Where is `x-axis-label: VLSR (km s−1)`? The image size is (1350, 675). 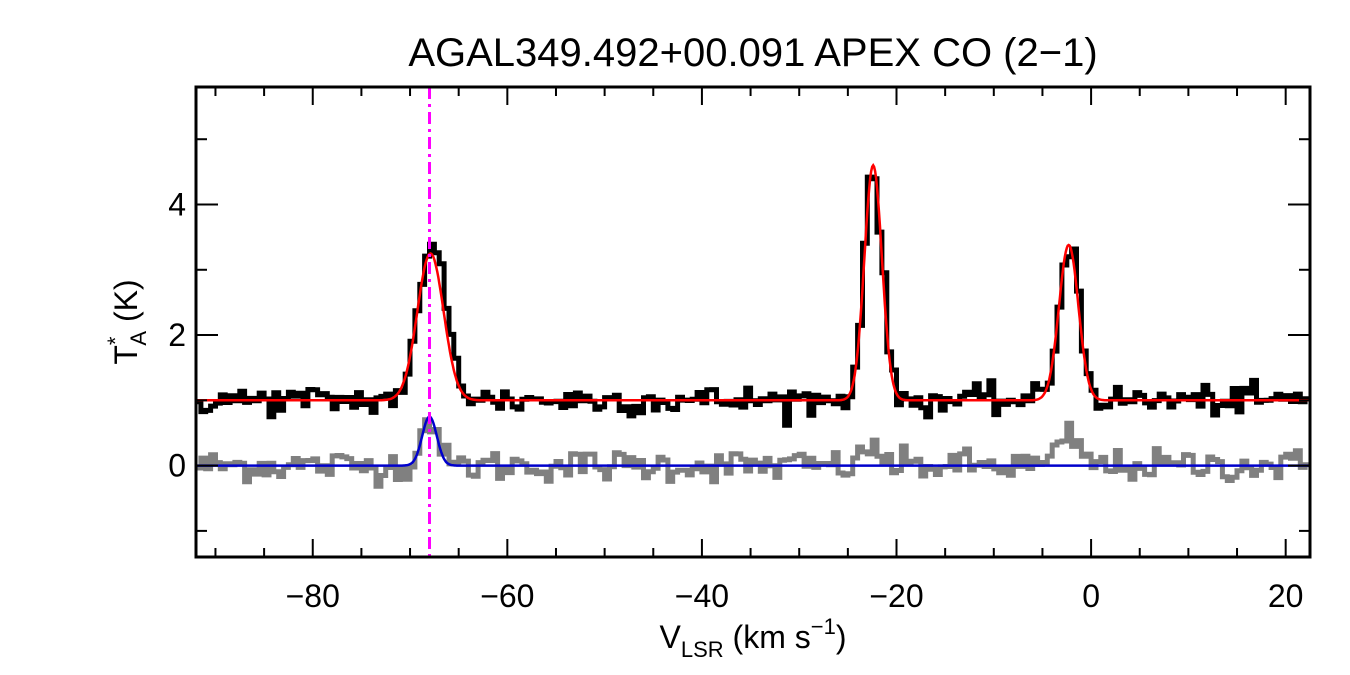
x-axis-label: VLSR (km s−1) is located at coordinates (753, 638).